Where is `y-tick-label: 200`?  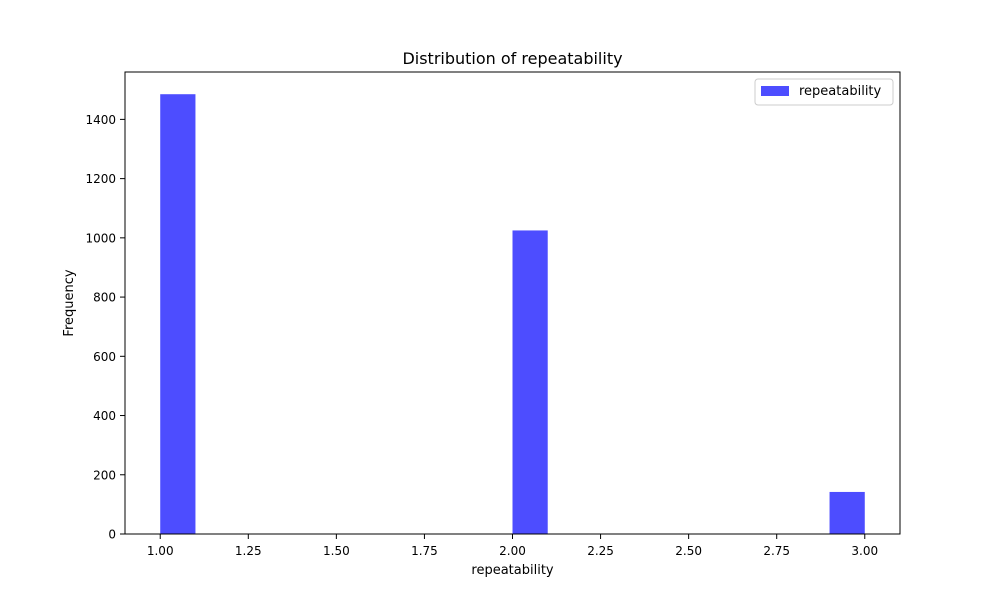
y-tick-label: 200 is located at coordinates (104, 475).